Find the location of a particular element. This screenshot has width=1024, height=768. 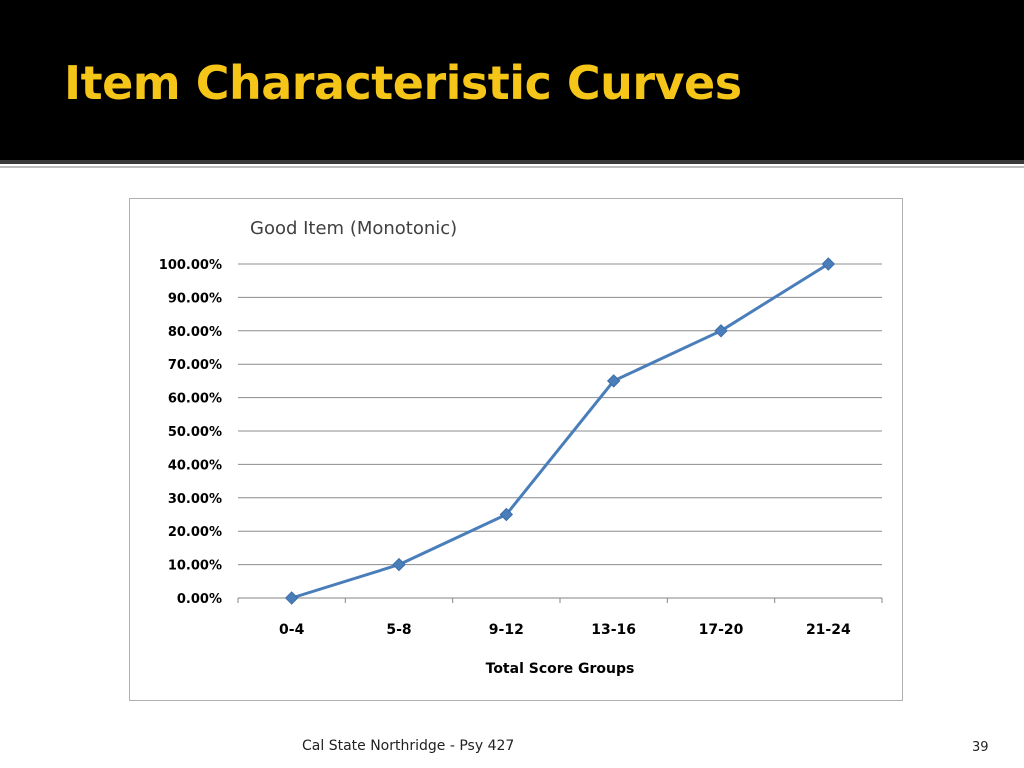

x-tick-label: 13-16 is located at coordinates (613, 630).